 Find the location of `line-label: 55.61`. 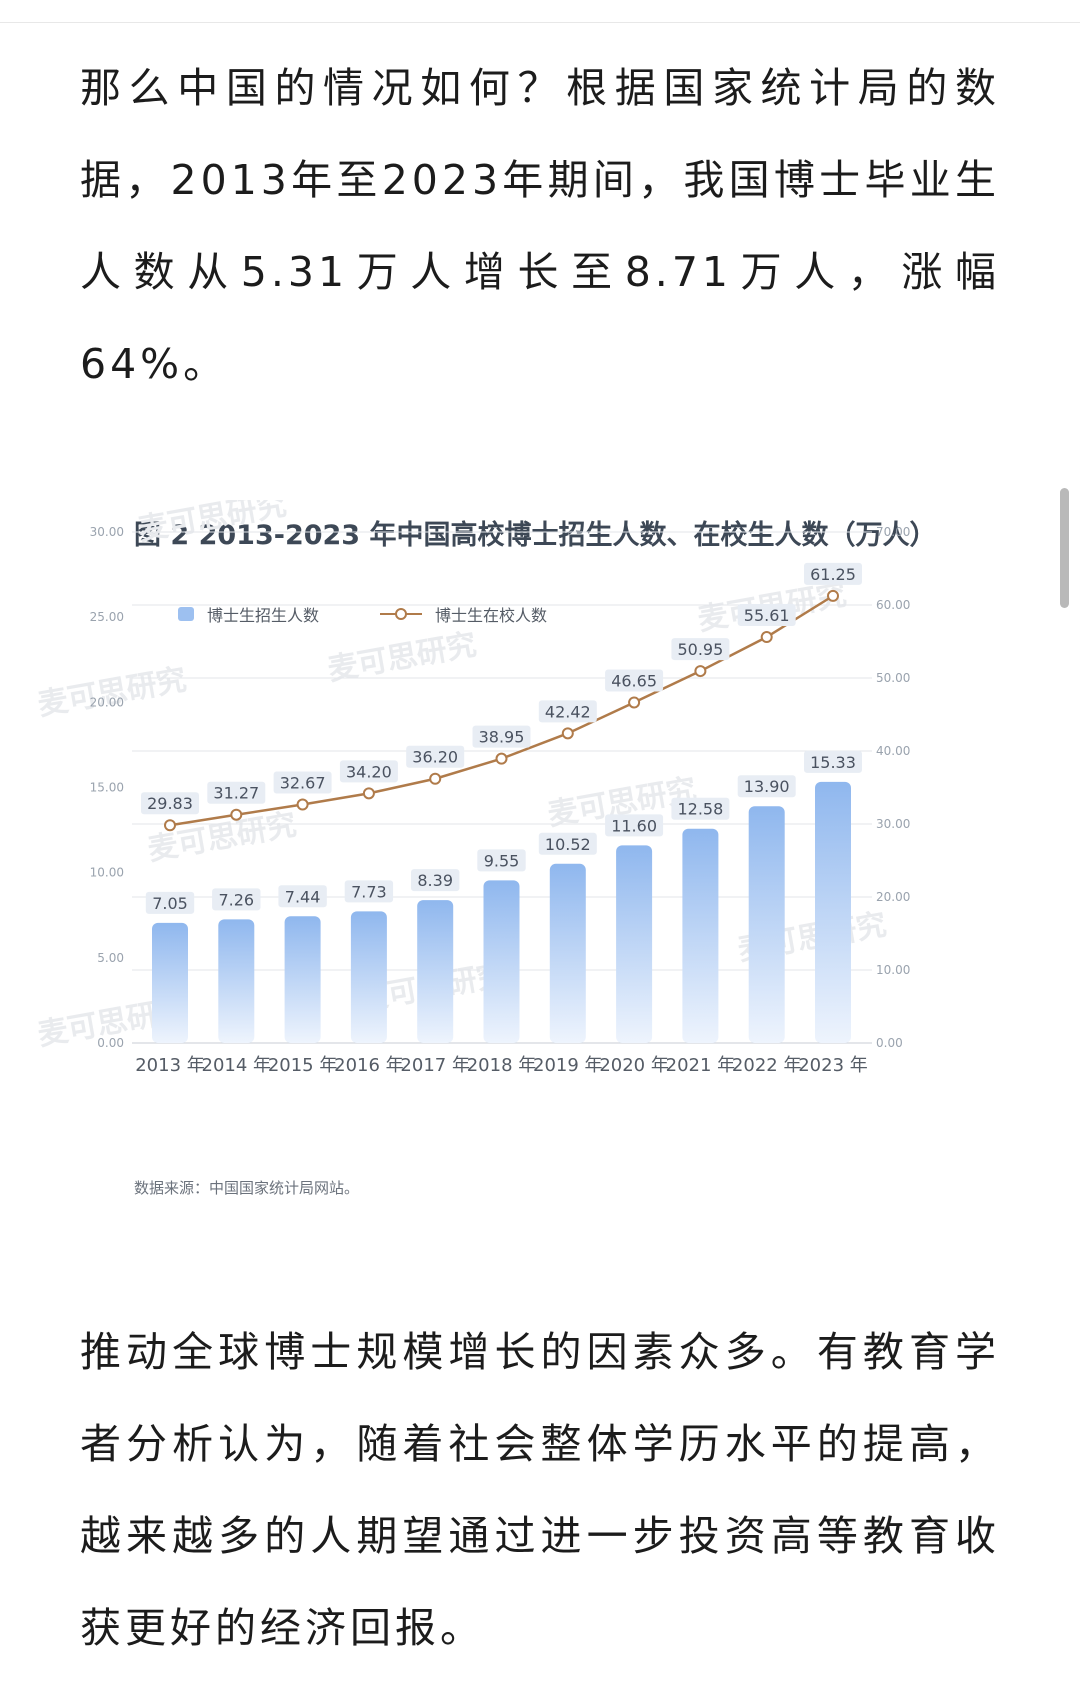

line-label: 55.61 is located at coordinates (767, 615).